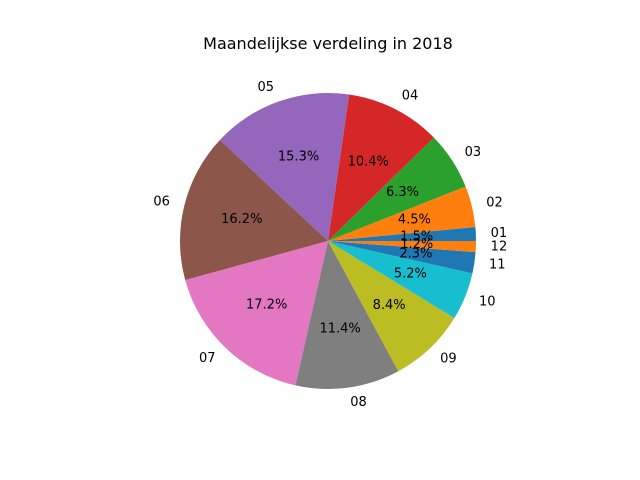 The width and height of the screenshot is (640, 480). I want to click on slice-label-06: 06, so click(161, 201).